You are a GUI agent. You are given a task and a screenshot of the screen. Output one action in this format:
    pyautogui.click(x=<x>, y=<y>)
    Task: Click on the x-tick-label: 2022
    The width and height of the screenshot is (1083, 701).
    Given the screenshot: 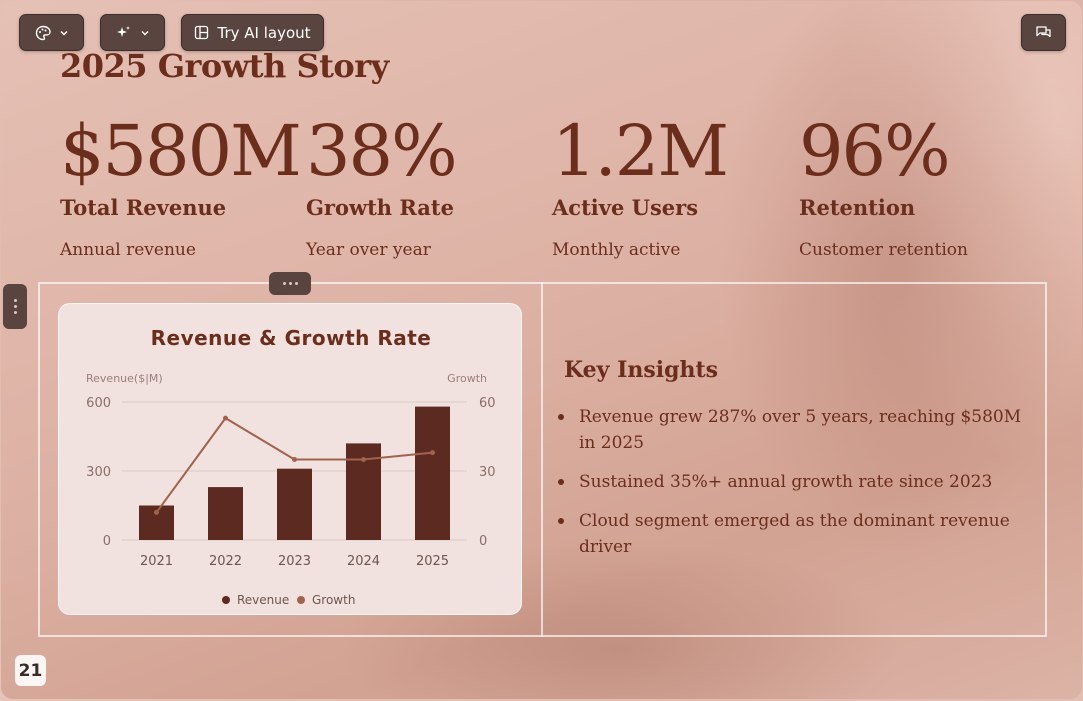 What is the action you would take?
    pyautogui.click(x=225, y=561)
    